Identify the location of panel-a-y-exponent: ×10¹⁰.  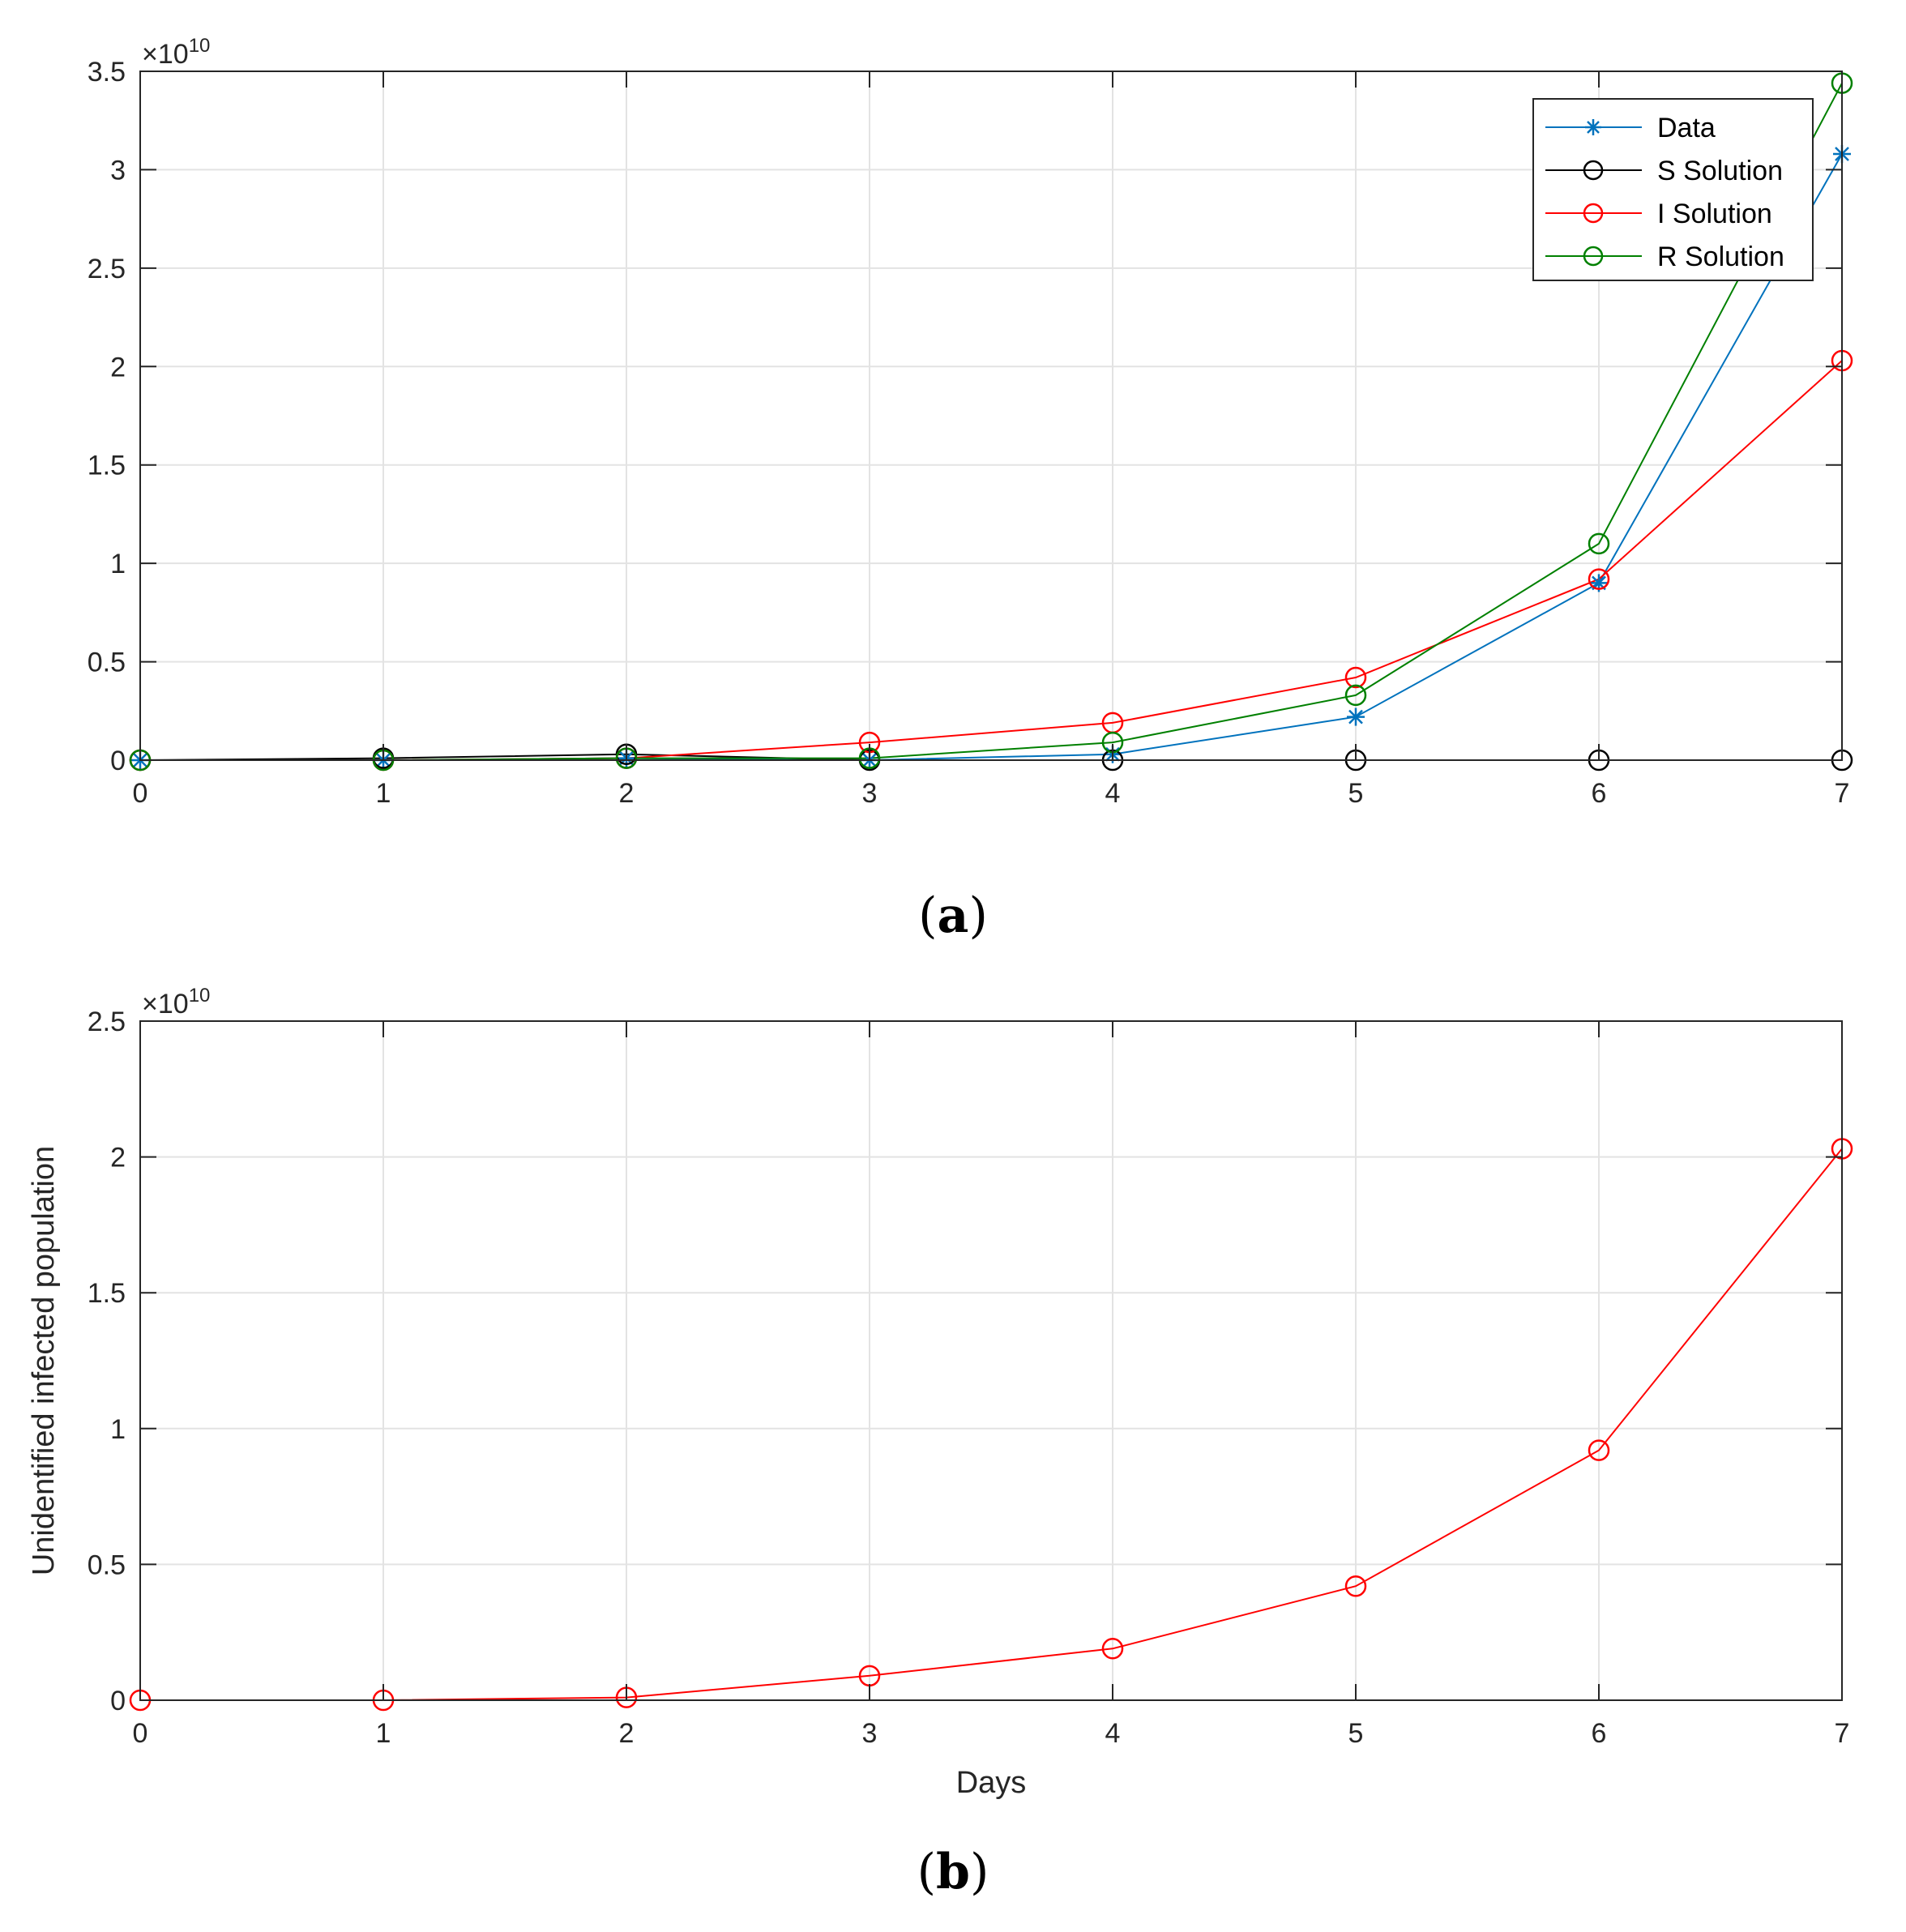
(176, 52).